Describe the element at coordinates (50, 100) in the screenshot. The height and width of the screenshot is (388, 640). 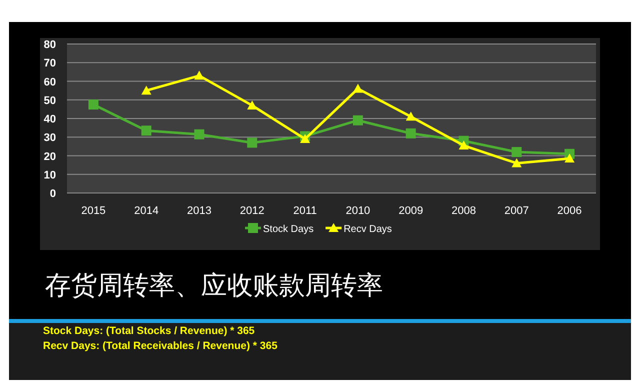
I see `y-tick-label: 50` at that location.